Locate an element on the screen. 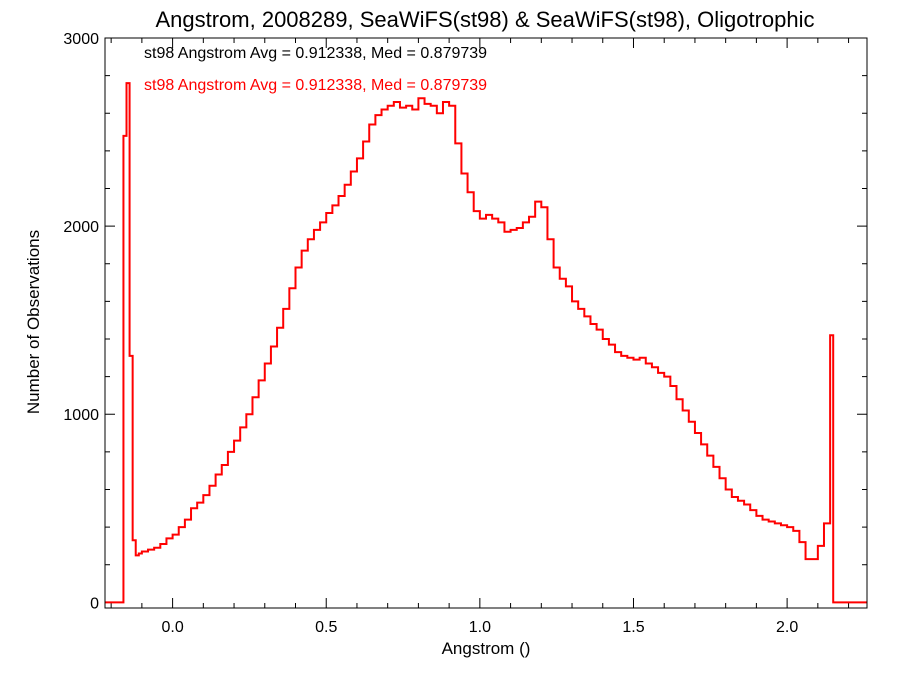  x-tick-label: 1.0 is located at coordinates (480, 627).